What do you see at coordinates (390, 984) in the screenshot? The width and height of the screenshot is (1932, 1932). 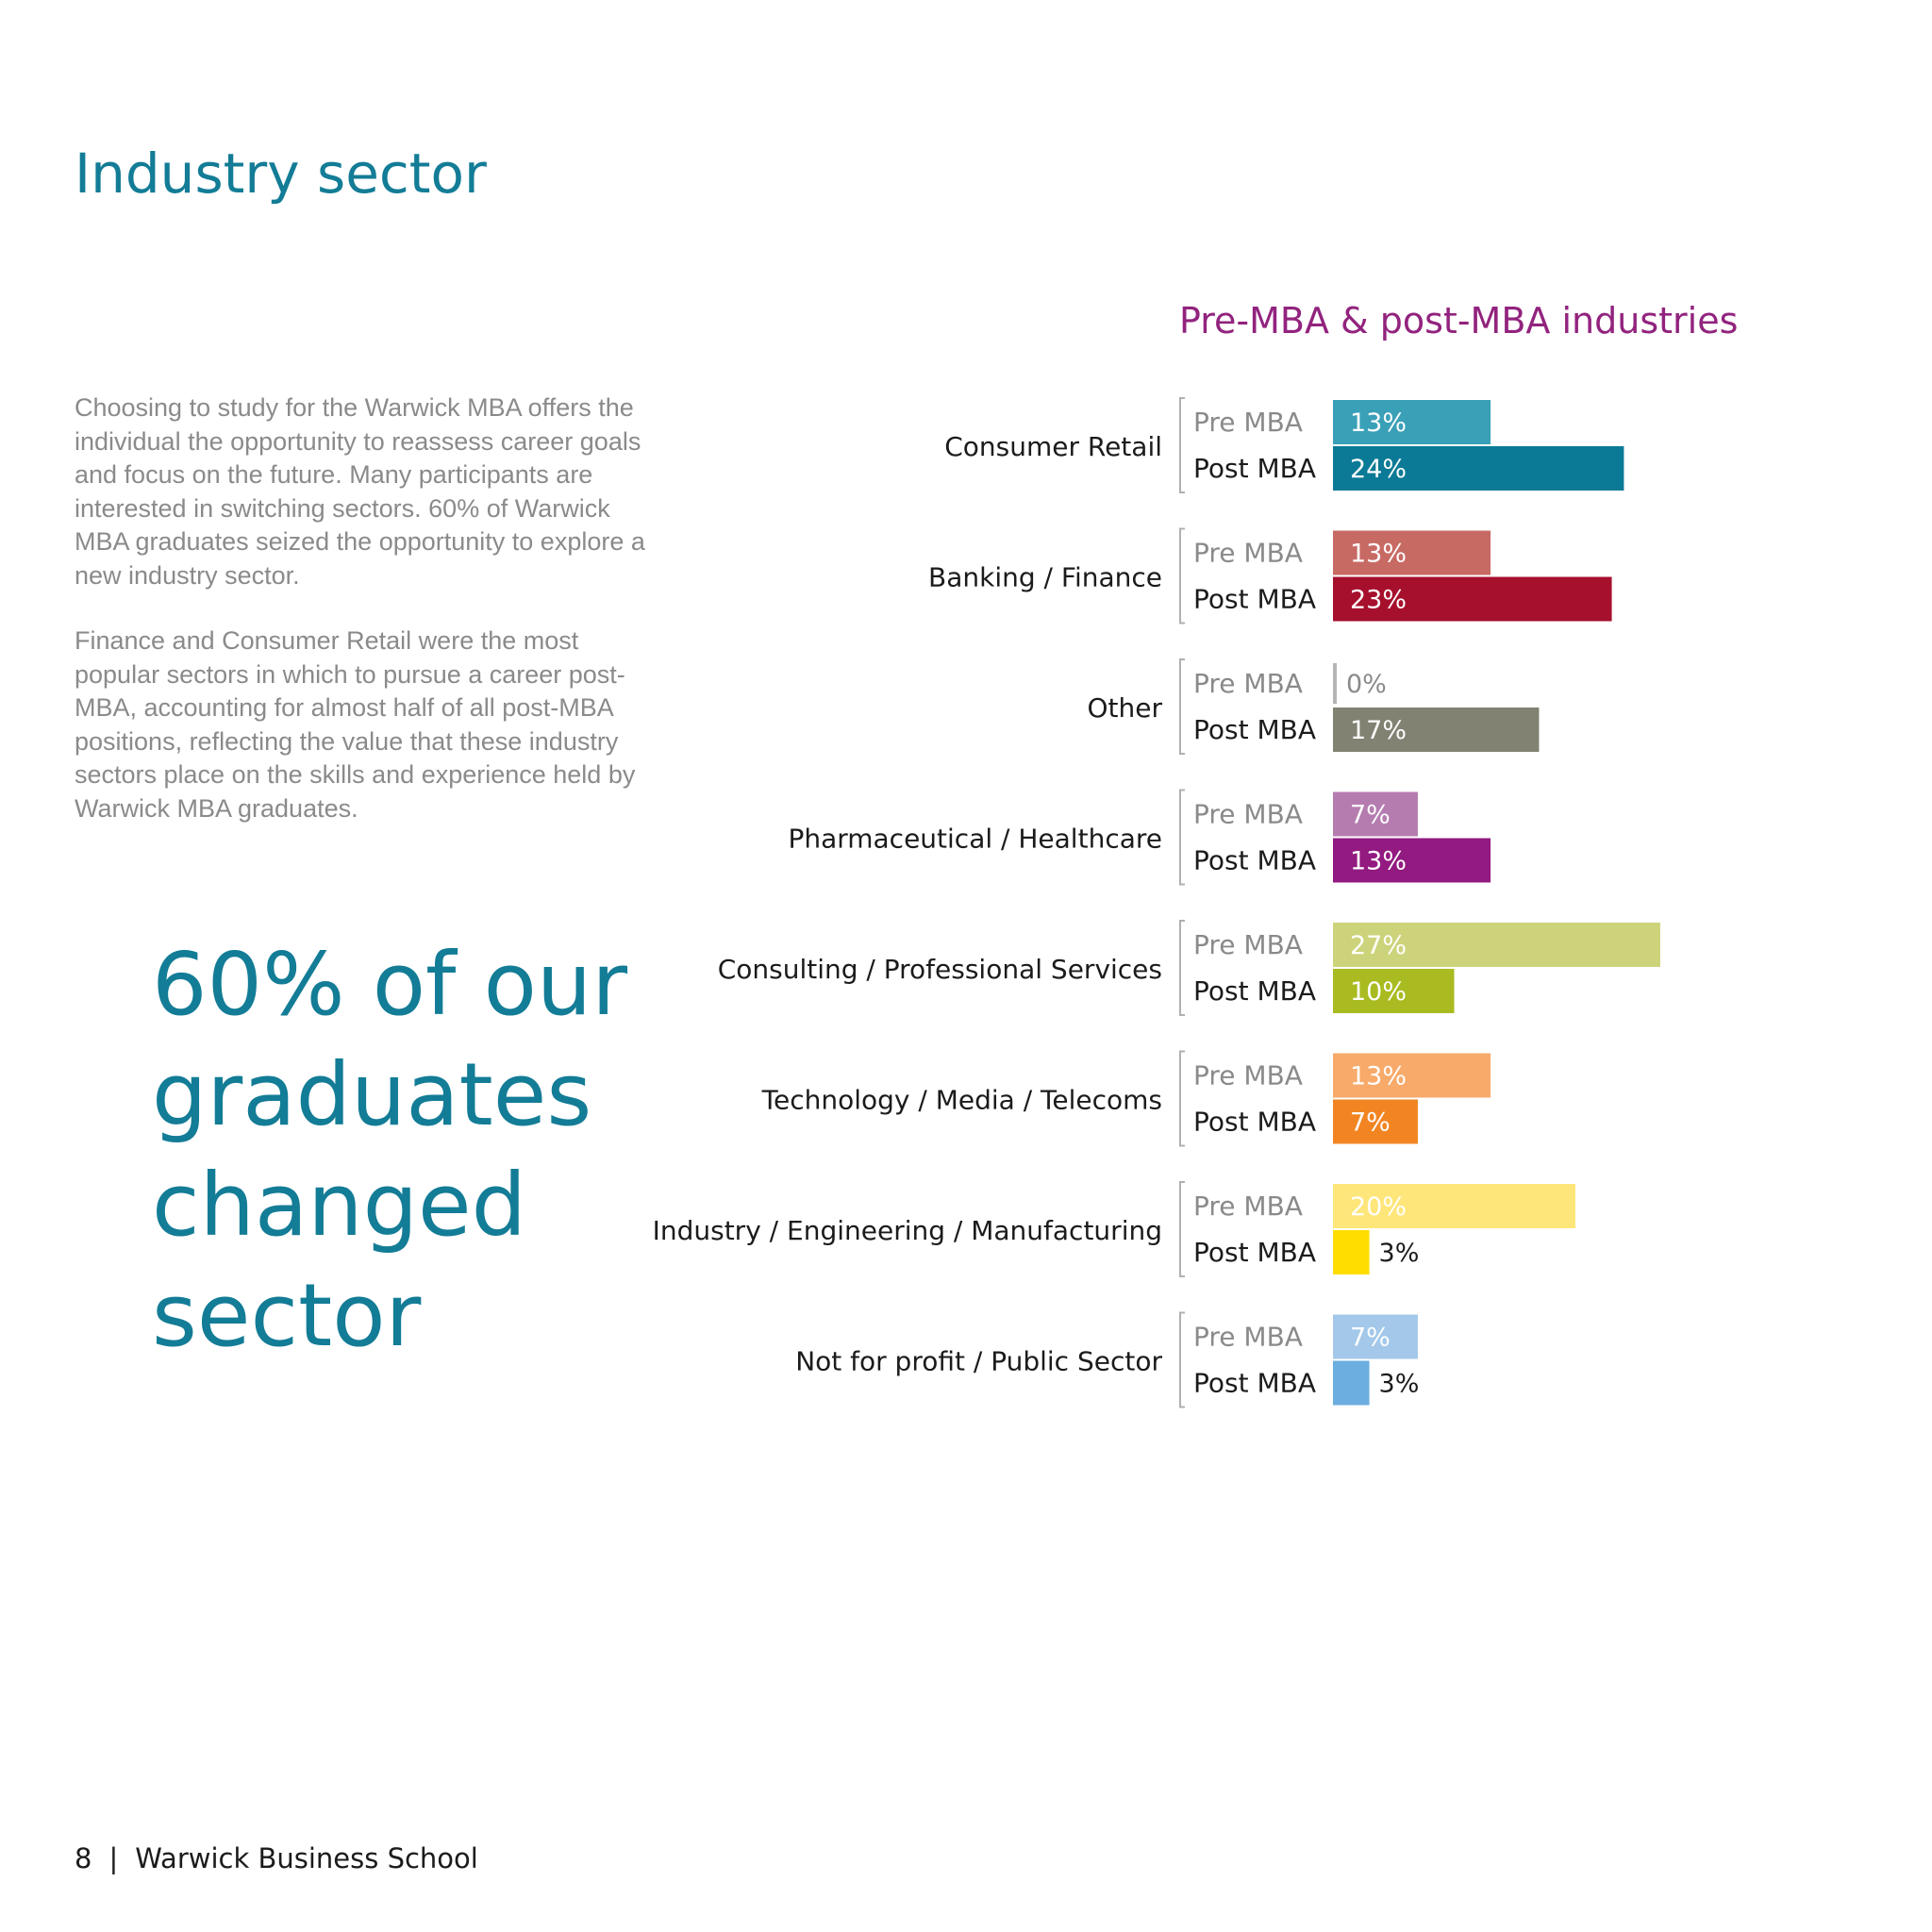 I see `quote-line-1: 60% of our` at bounding box center [390, 984].